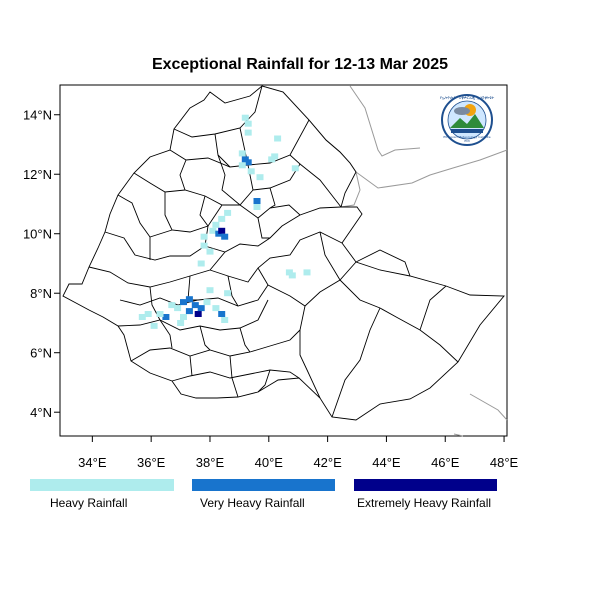  I want to click on legend-label-extremely-heavy: Extremely Heavy Rainfall, so click(424, 503).